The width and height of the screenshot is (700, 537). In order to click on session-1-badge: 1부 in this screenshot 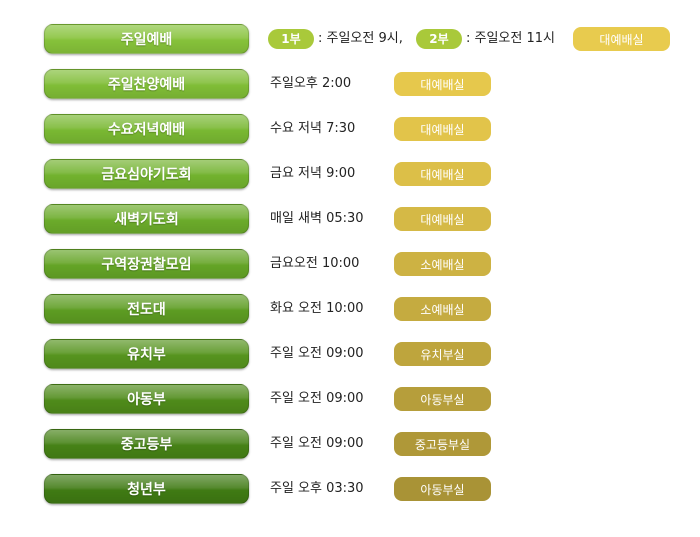, I will do `click(291, 38)`.